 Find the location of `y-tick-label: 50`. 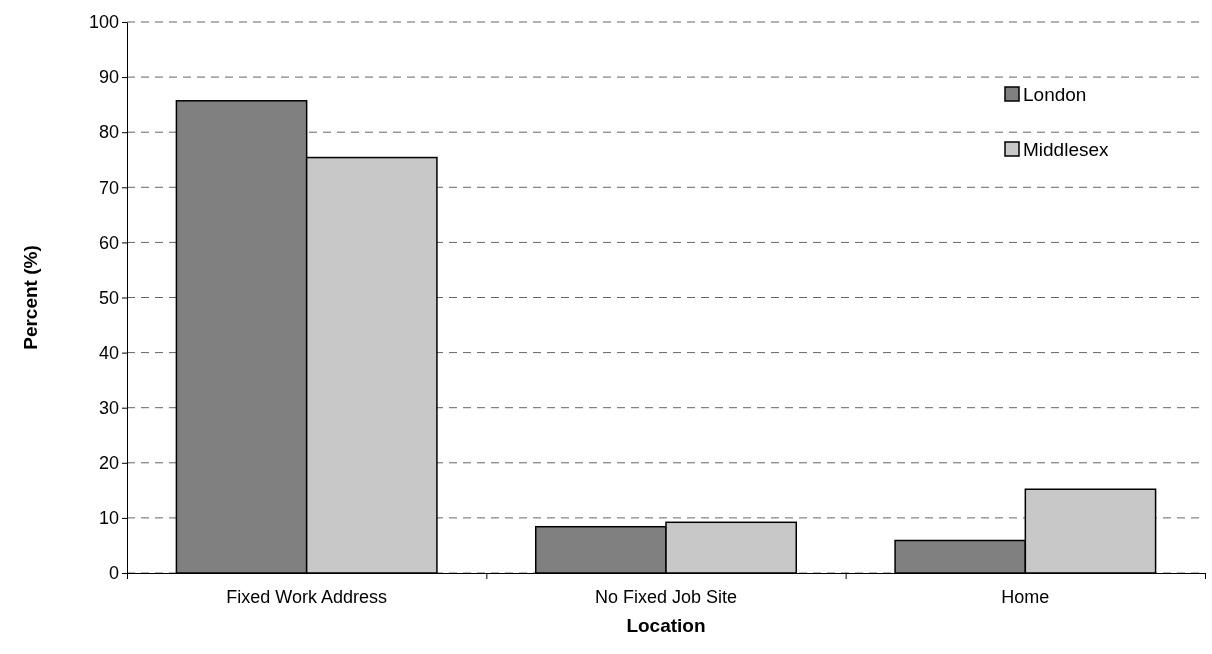

y-tick-label: 50 is located at coordinates (108, 297).